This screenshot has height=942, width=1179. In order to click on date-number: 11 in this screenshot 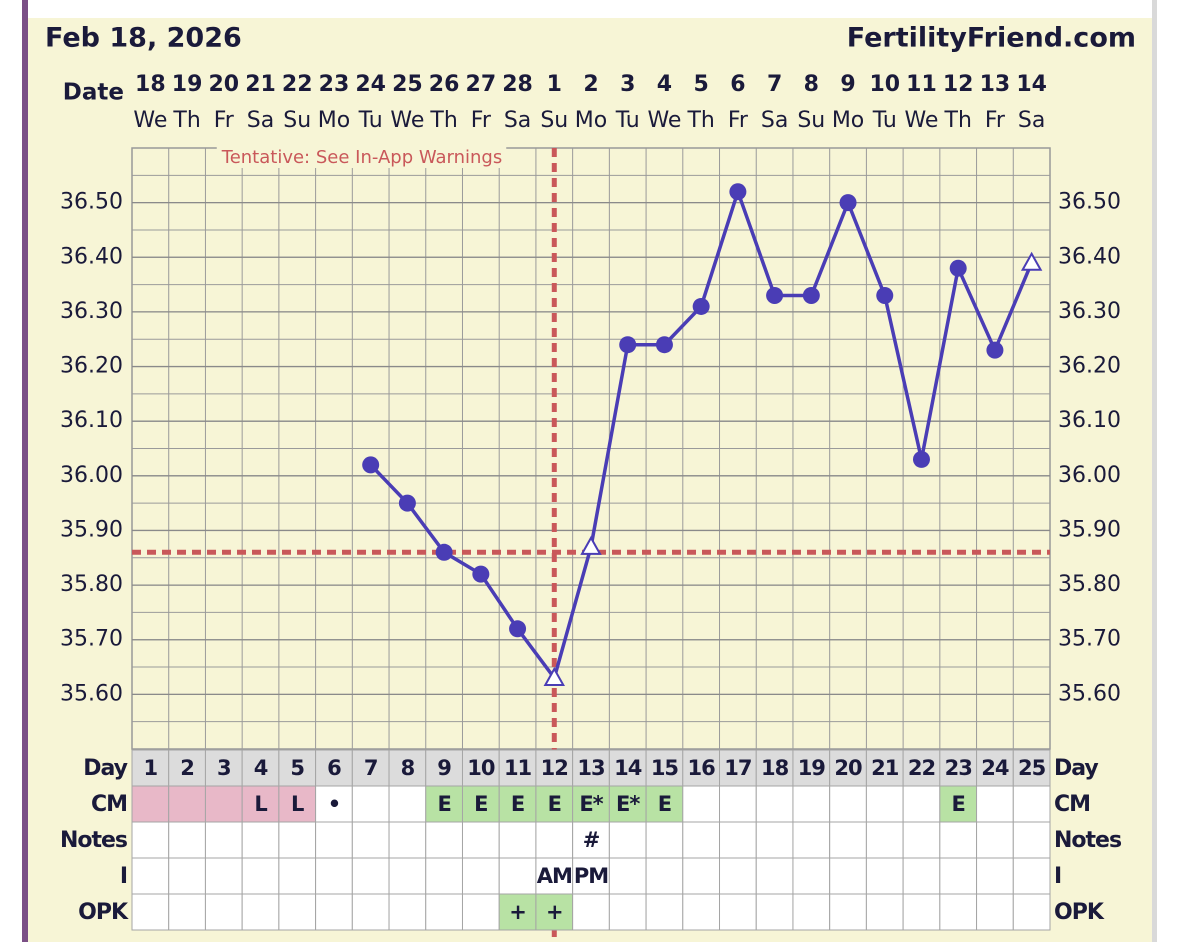, I will do `click(921, 84)`.